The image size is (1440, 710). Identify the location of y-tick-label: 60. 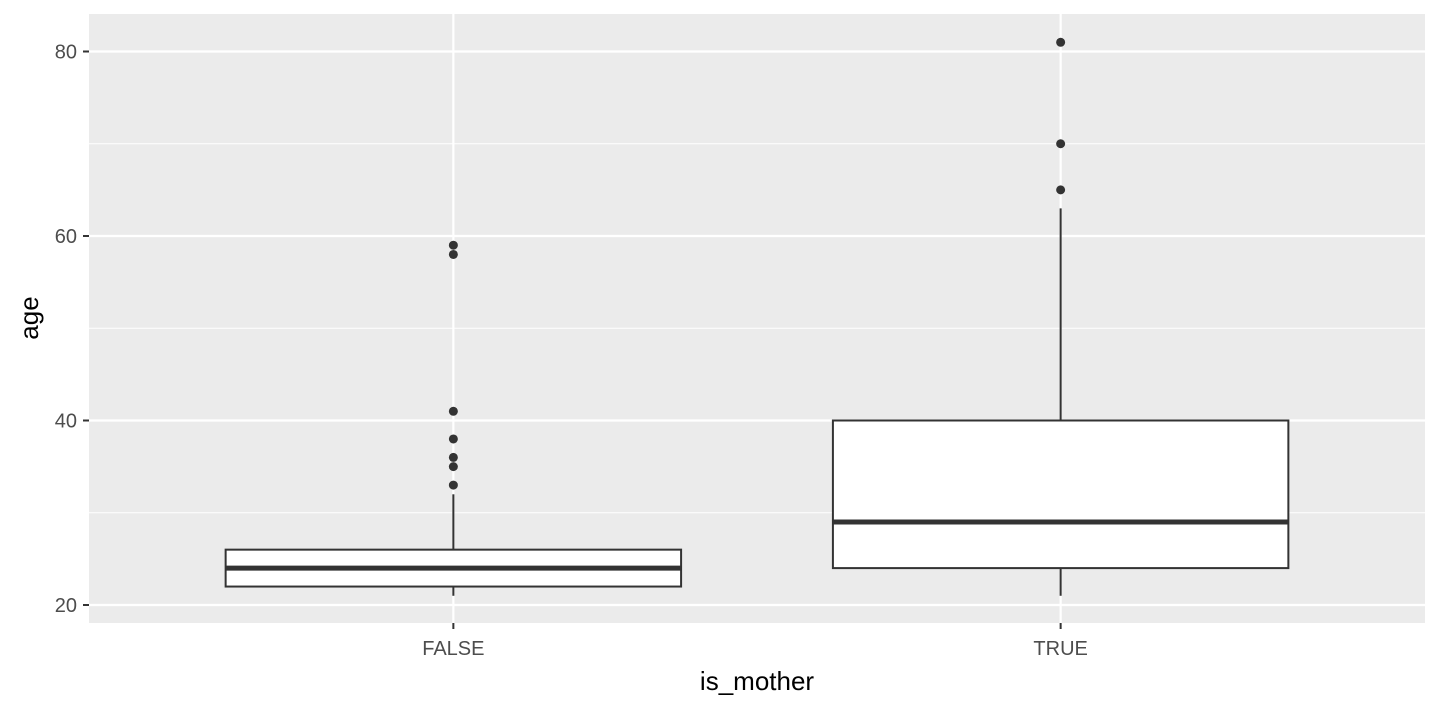
(66, 237).